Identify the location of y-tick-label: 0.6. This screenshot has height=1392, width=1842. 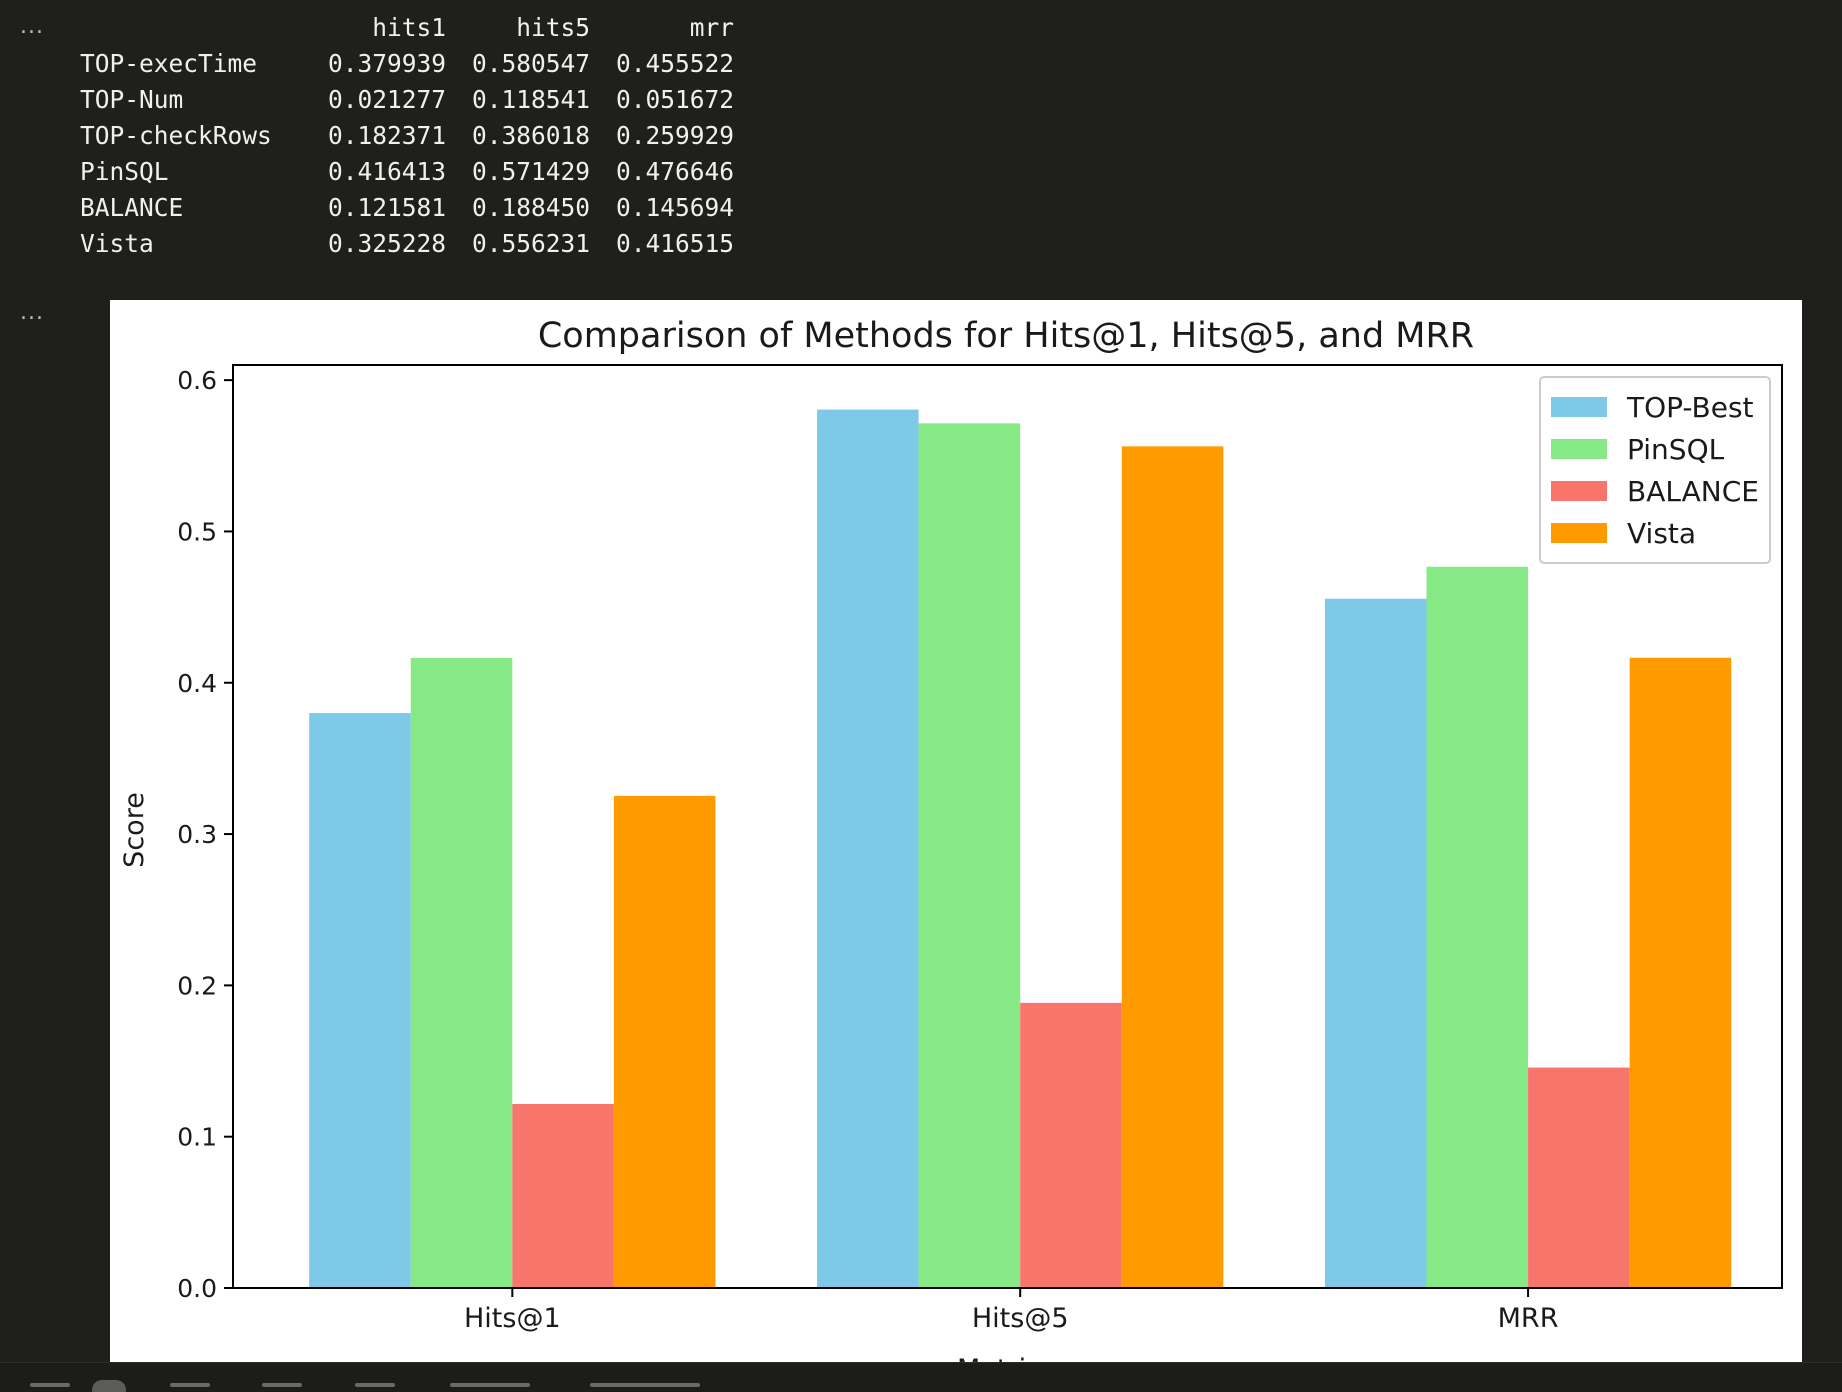
(197, 380).